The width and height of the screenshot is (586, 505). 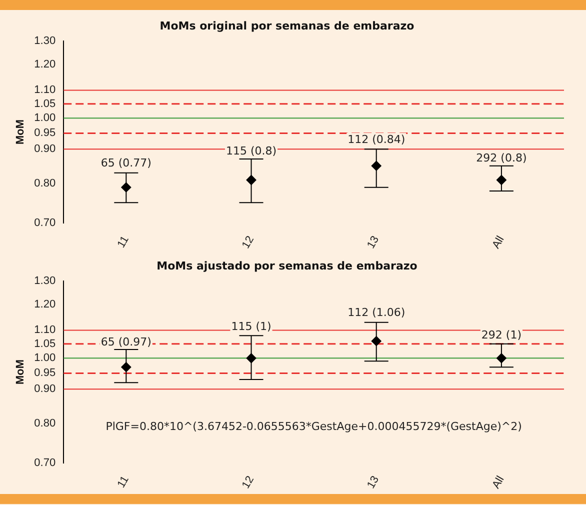 I want to click on annotation: PlGF=0.80*10^(3.67452-0.0655563*GestAge+0.000455729*(GestAge)^2), so click(x=314, y=427).